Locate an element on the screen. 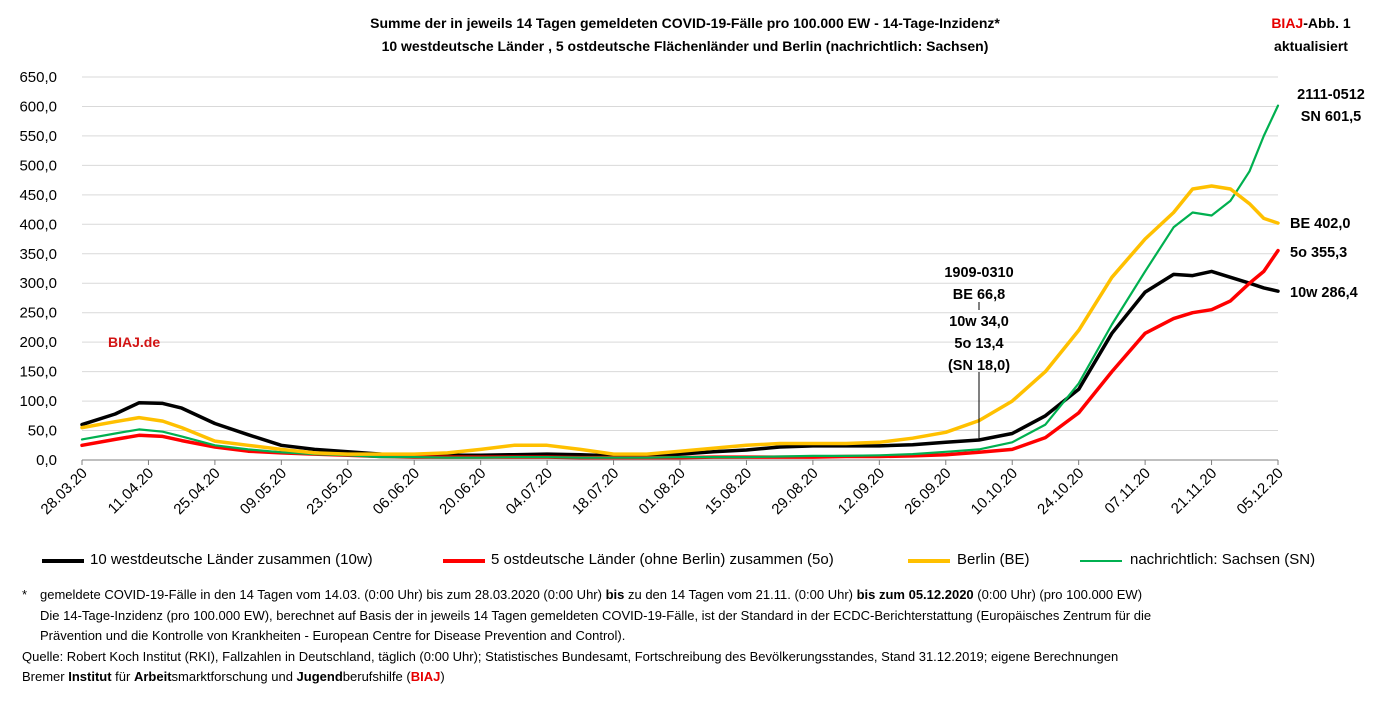 The width and height of the screenshot is (1378, 713). badge-updated: aktualisiert is located at coordinates (1311, 46).